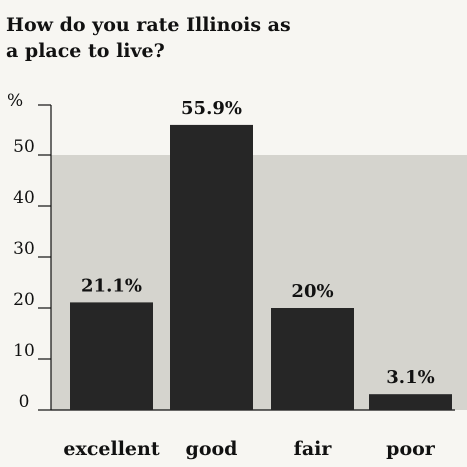  What do you see at coordinates (24, 147) in the screenshot?
I see `y-tick-label-50: 50` at bounding box center [24, 147].